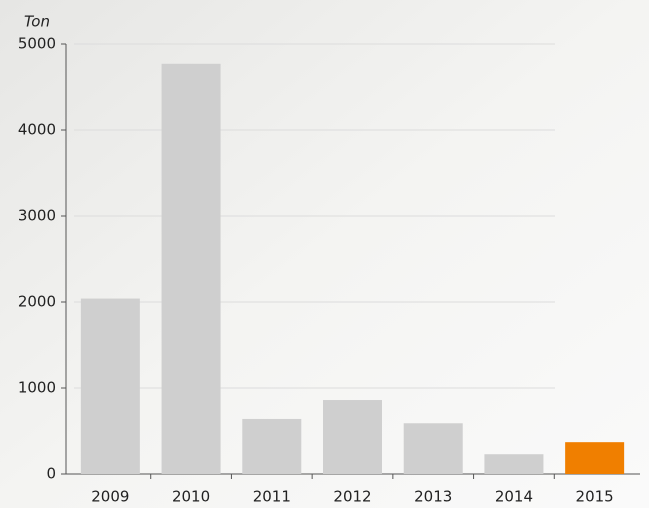 This screenshot has width=649, height=508. I want to click on y-tick-label: 2000, so click(37, 302).